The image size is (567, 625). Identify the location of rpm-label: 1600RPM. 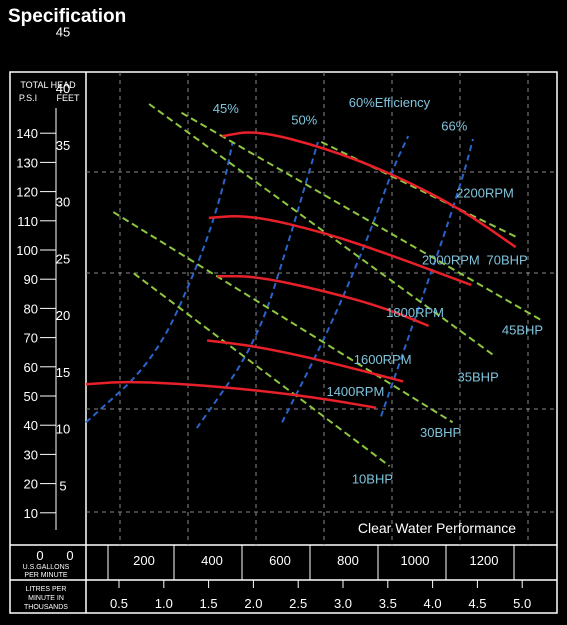
(383, 359).